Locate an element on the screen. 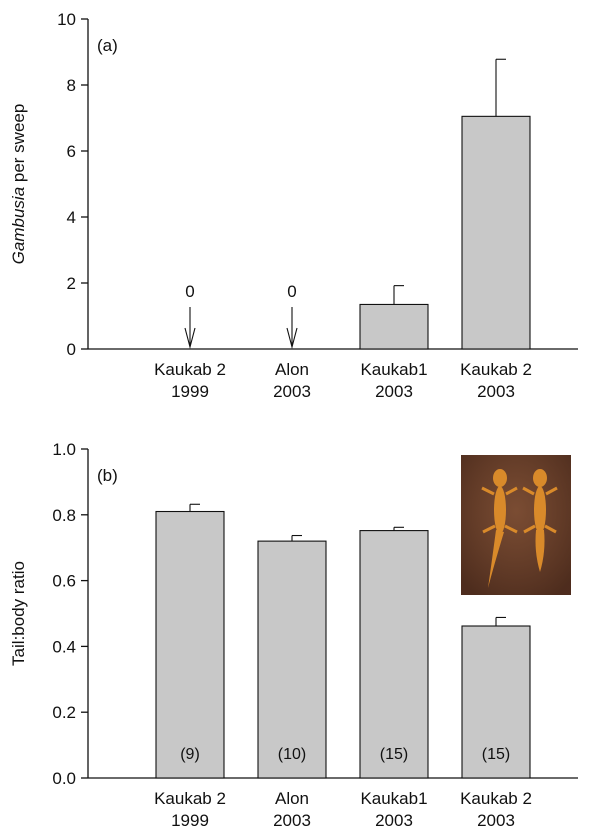  newt-left-icon is located at coordinates (499, 528).